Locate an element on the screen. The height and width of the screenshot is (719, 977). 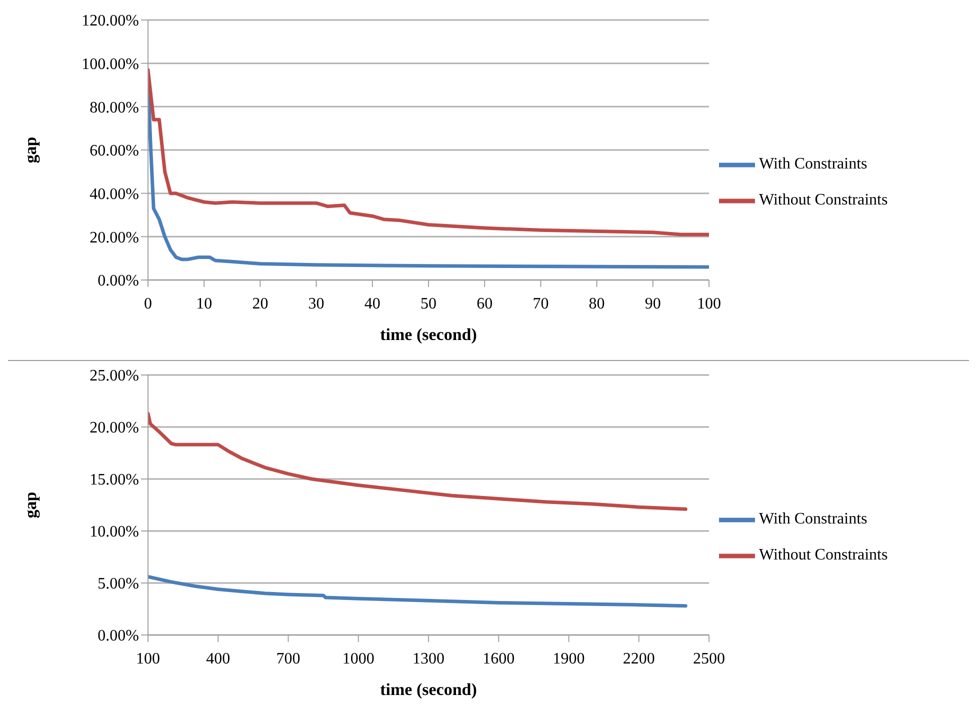
x-tick-label: 70 is located at coordinates (540, 303).